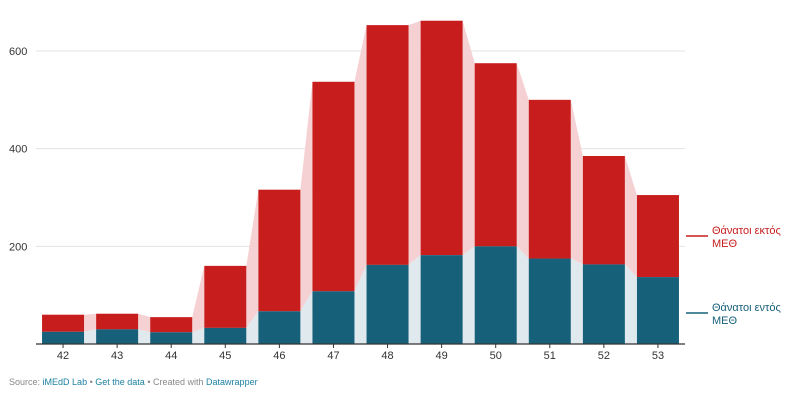  What do you see at coordinates (658, 356) in the screenshot?
I see `x-tick-label: 53` at bounding box center [658, 356].